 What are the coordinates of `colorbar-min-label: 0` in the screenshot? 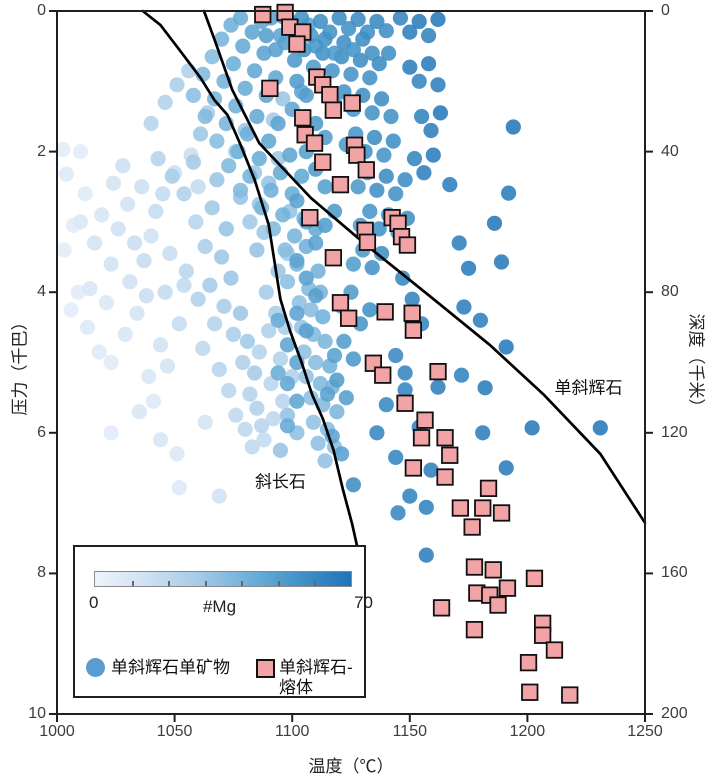 It's located at (94, 602).